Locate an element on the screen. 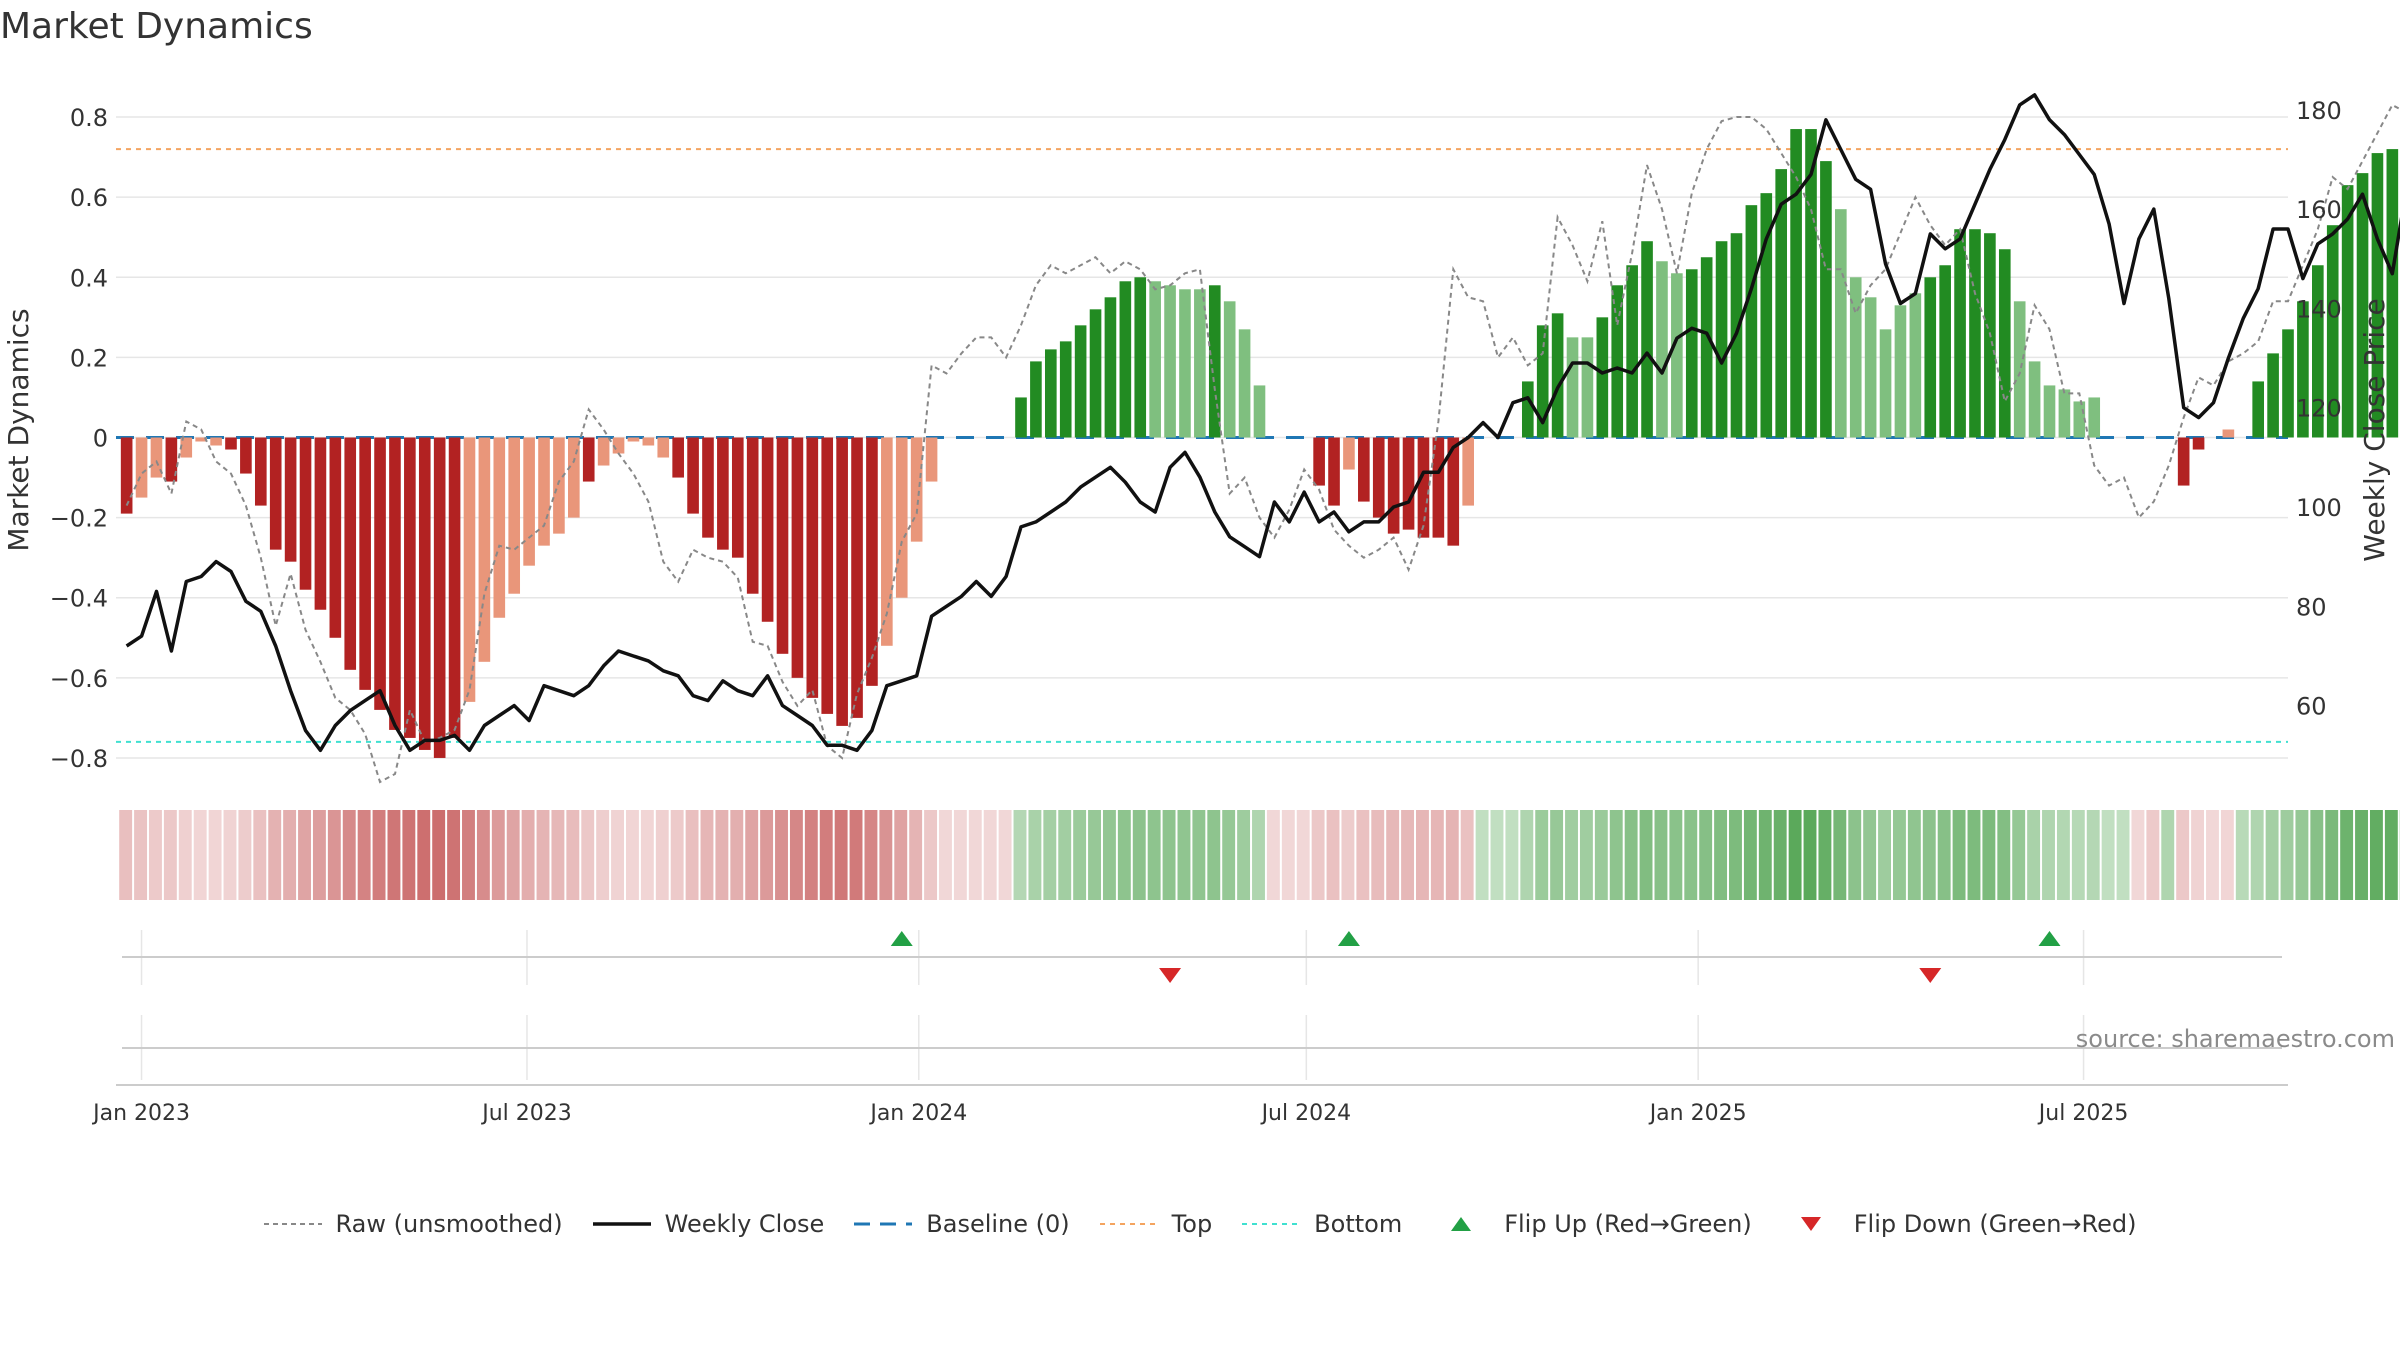  regime-strip is located at coordinates (1259, 855).